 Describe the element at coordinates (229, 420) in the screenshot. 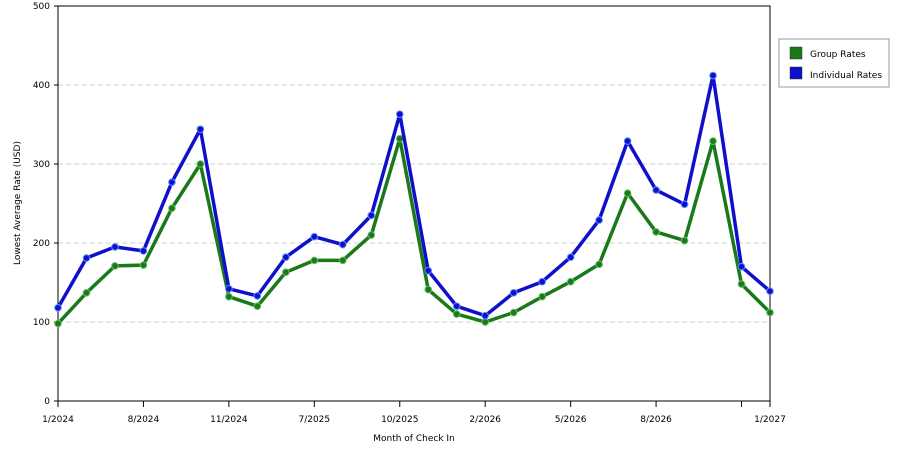

I see `x-tick-label: 11/2024` at that location.